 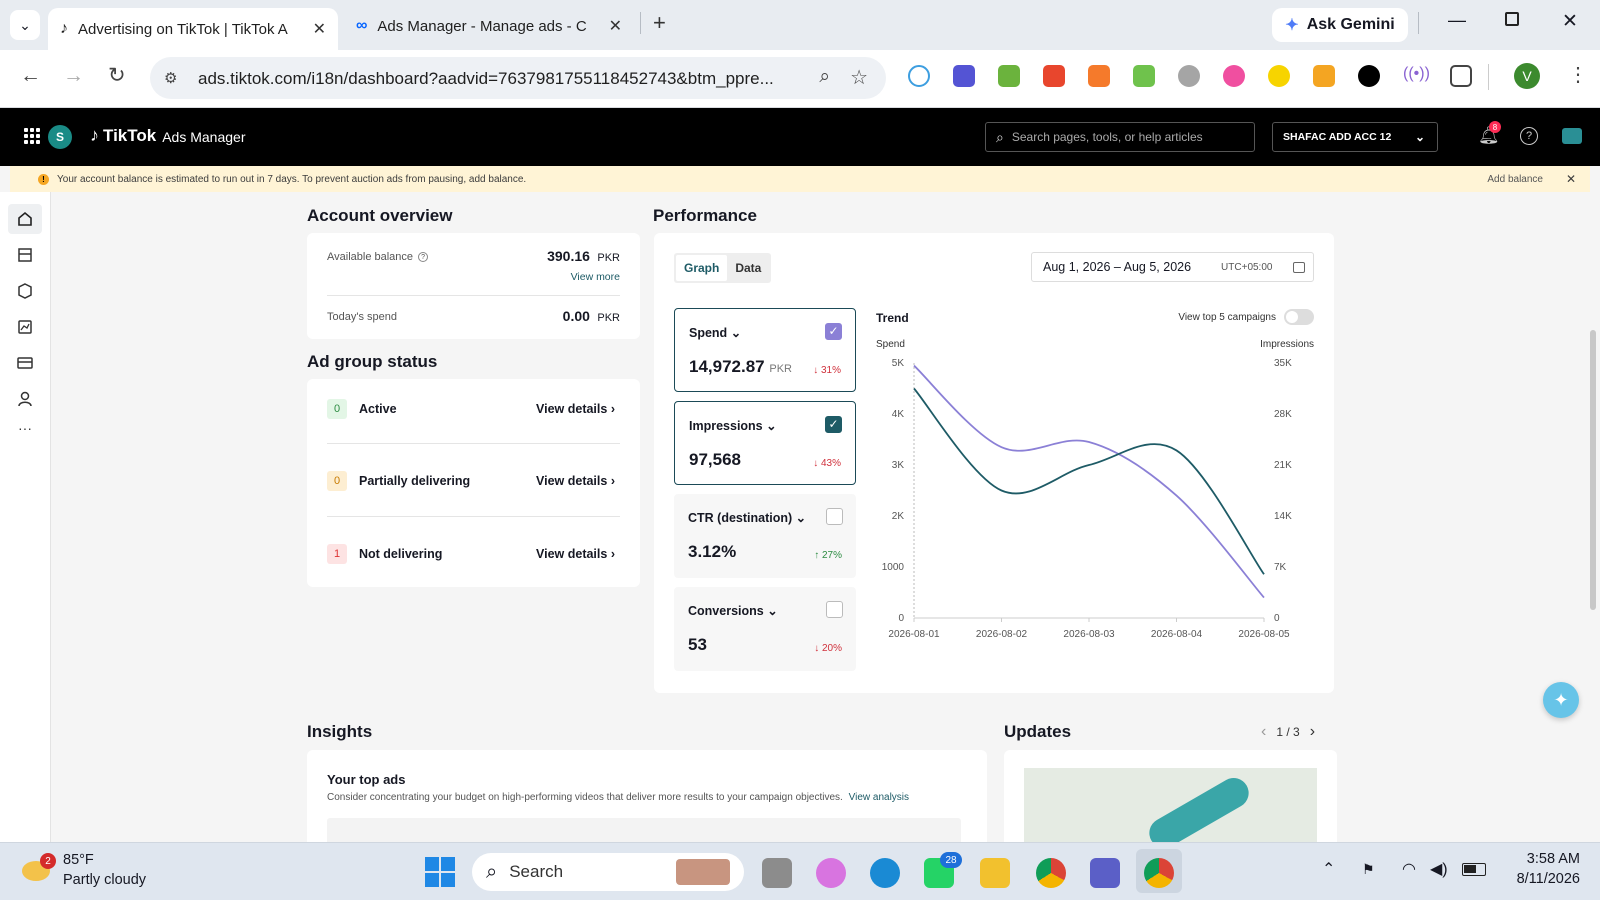 I want to click on close-window-icon: ✕, so click(x=1570, y=21).